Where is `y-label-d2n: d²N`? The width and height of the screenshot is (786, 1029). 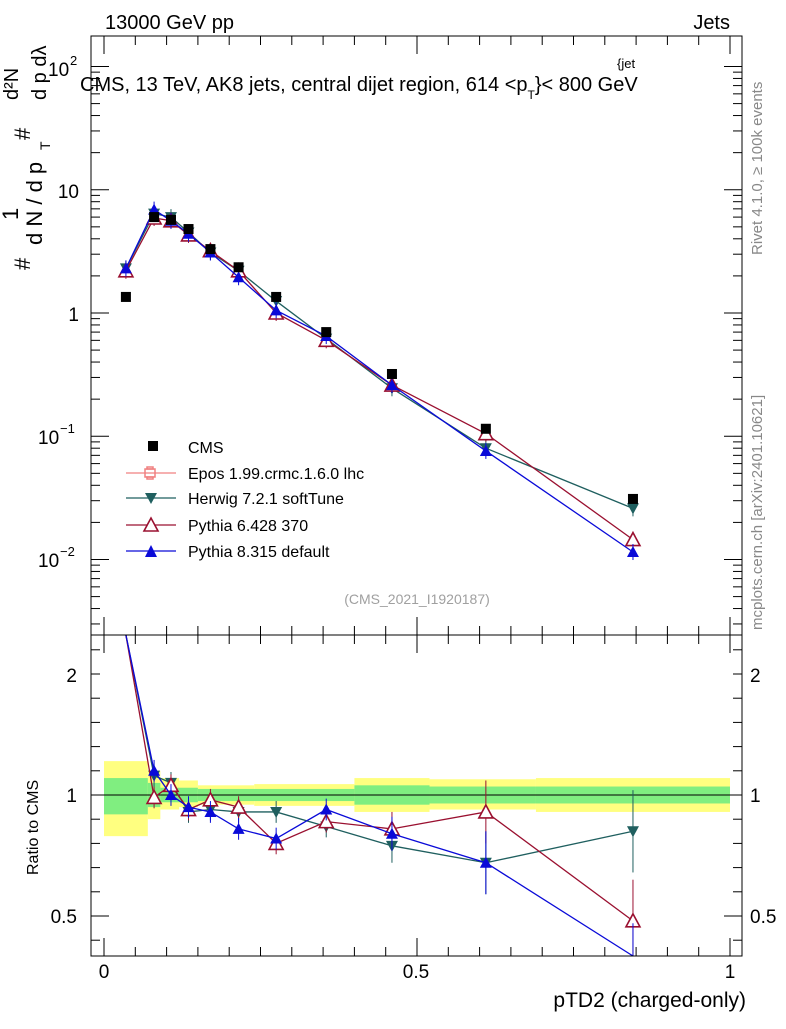
y-label-d2n: d²N is located at coordinates (12, 84).